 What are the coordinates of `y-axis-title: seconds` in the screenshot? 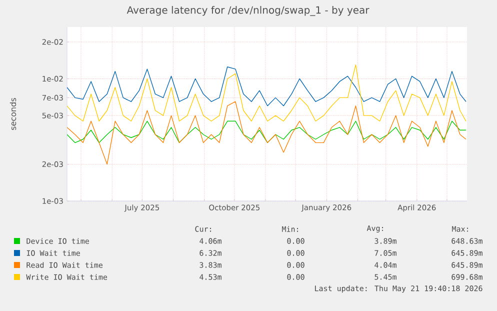 It's located at (13, 114).